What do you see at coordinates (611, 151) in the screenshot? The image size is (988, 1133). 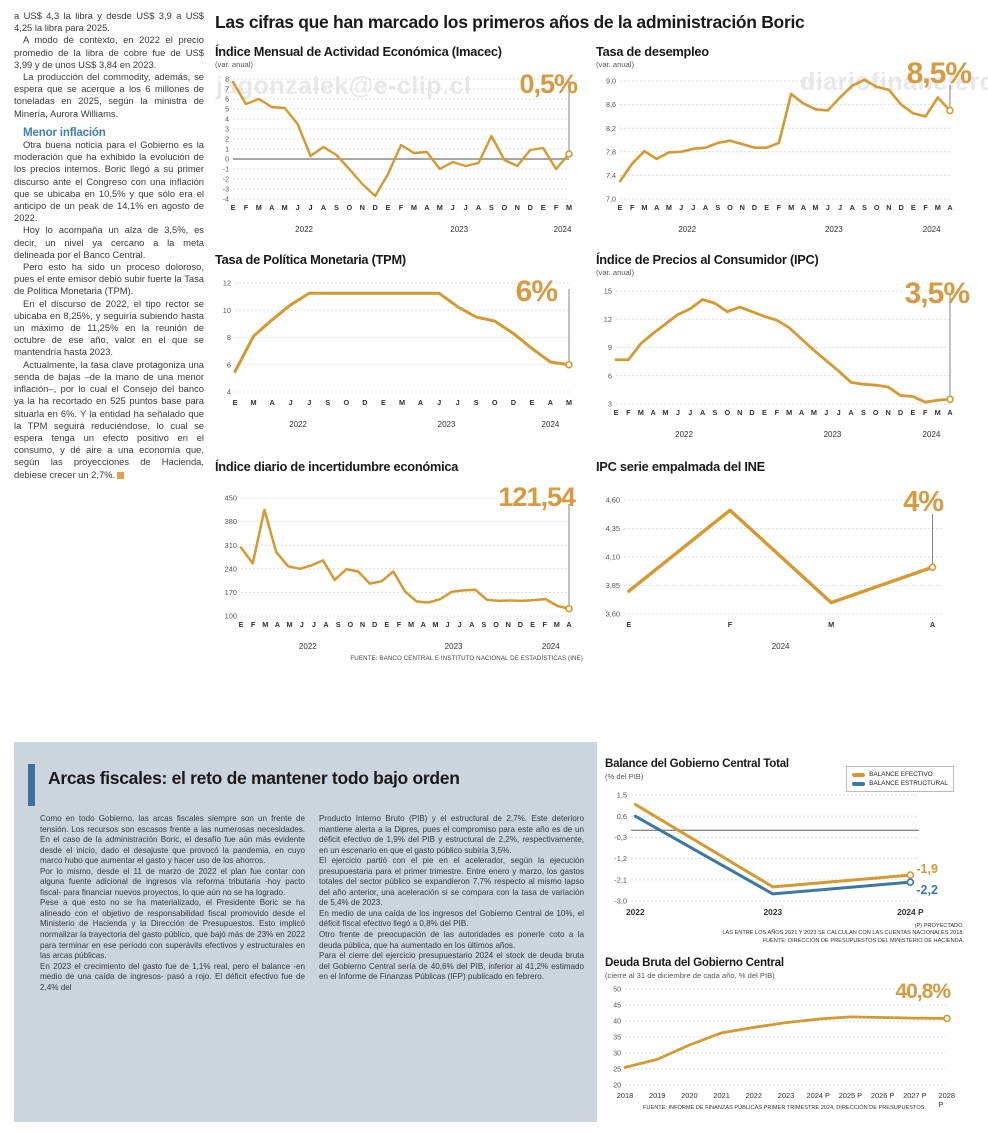 I see `svg-text: 7,8` at bounding box center [611, 151].